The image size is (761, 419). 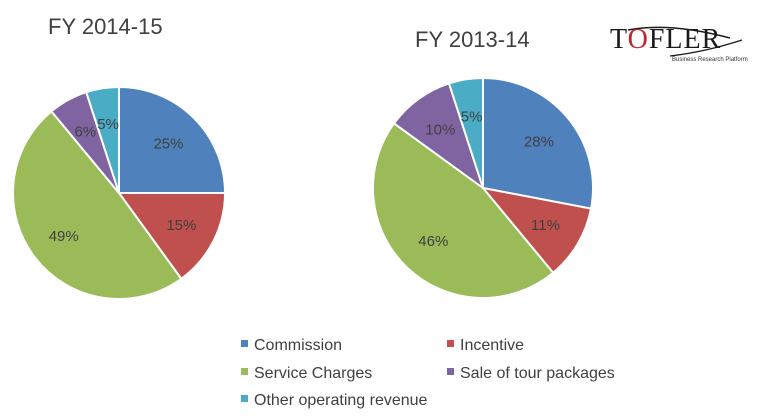 I want to click on chart-title-fy-2014-15: FY 2014-15, so click(x=105, y=26).